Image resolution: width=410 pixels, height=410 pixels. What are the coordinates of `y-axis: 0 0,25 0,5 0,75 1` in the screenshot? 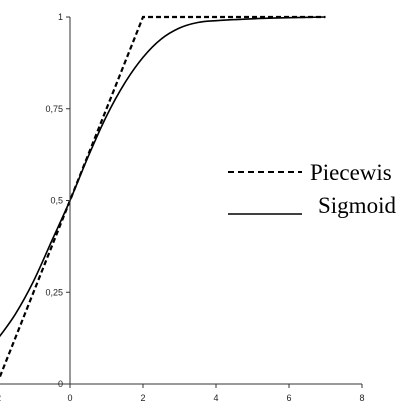 It's located at (58, 200).